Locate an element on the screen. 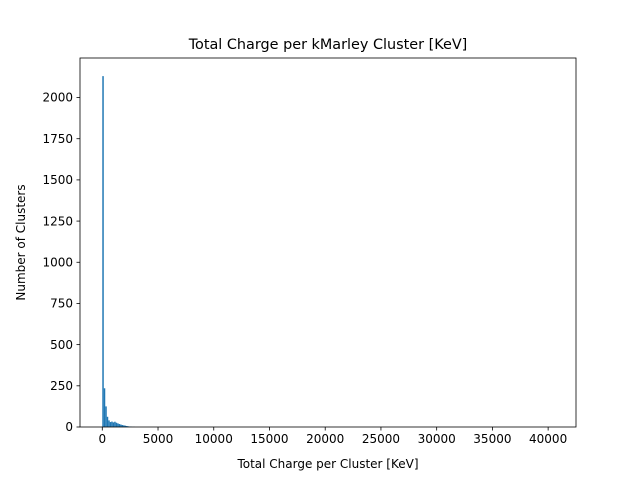 This screenshot has width=640, height=480. y-tick-label: 750 is located at coordinates (61, 304).